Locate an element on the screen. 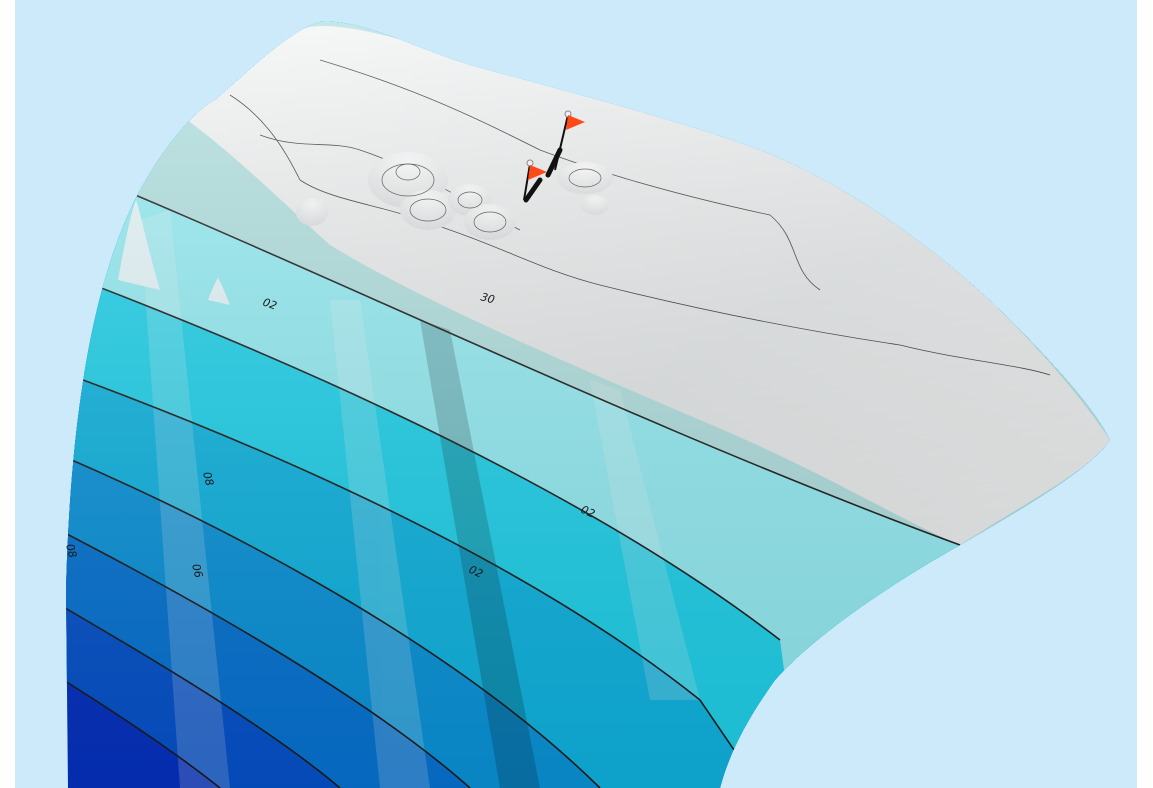 The width and height of the screenshot is (1153, 788). flag-marker-upper is located at coordinates (565, 144).